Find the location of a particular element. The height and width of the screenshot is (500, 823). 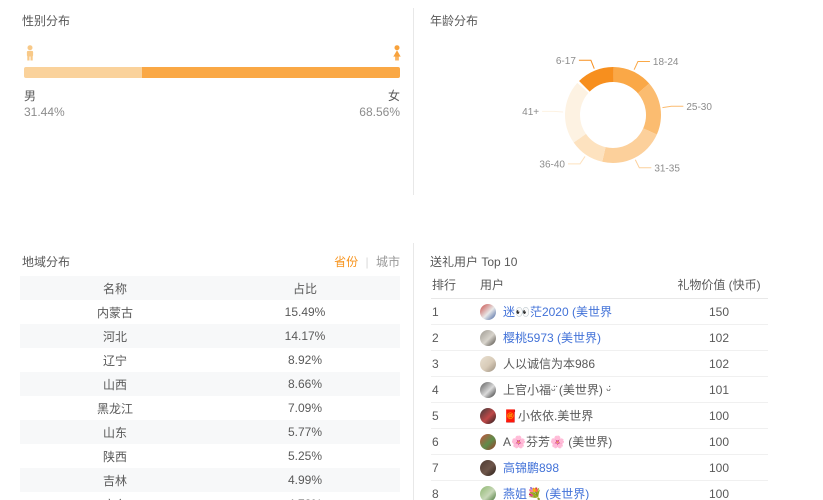

region-share-cell: 5.77% is located at coordinates (305, 432).